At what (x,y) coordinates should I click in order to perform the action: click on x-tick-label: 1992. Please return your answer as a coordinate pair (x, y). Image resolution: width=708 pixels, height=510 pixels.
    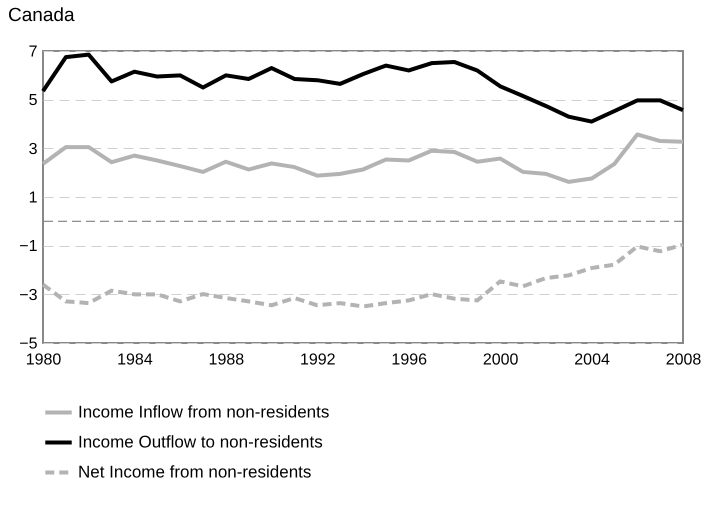
    Looking at the image, I should click on (318, 360).